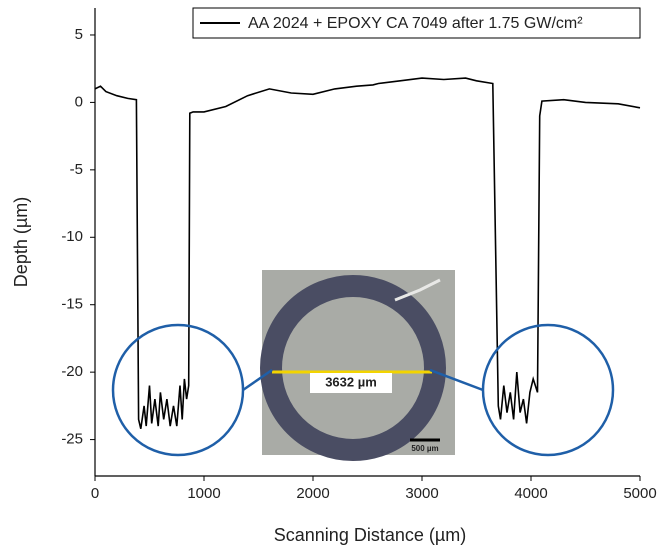 The height and width of the screenshot is (553, 665). I want to click on y-tick-label: -25, so click(72, 439).